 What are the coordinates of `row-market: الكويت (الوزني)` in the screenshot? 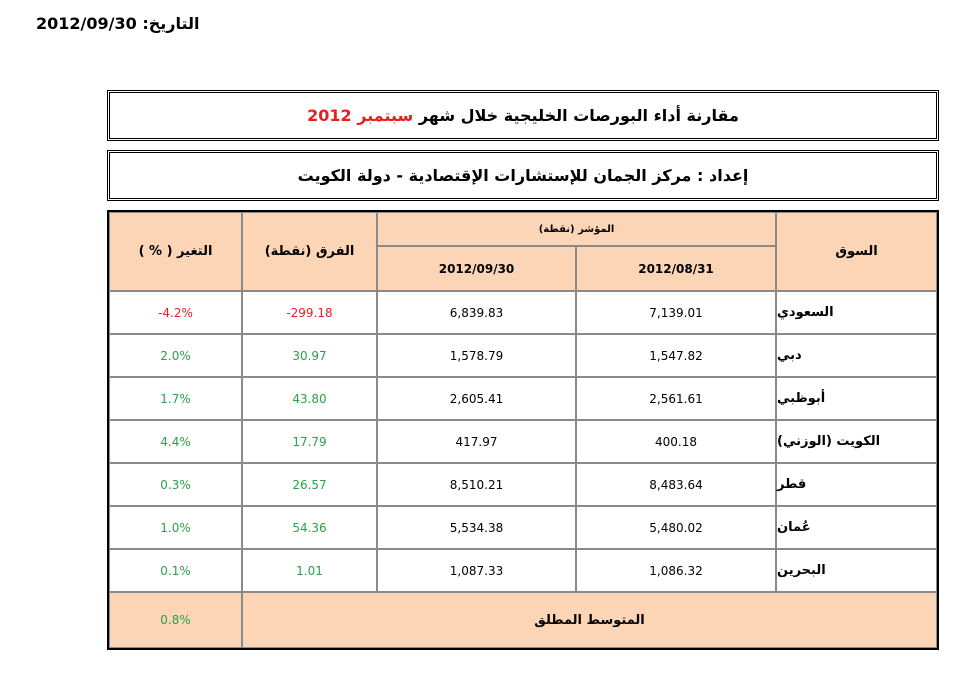 It's located at (856, 441).